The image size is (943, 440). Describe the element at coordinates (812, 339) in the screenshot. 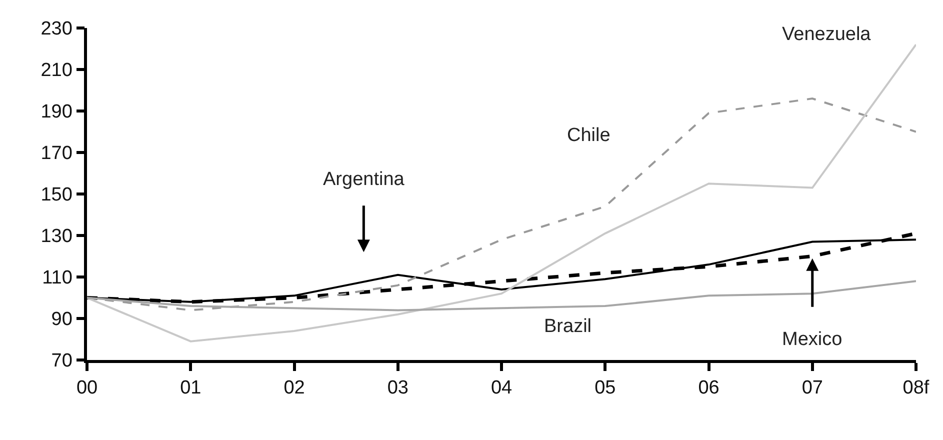

I see `text: Mexico` at that location.